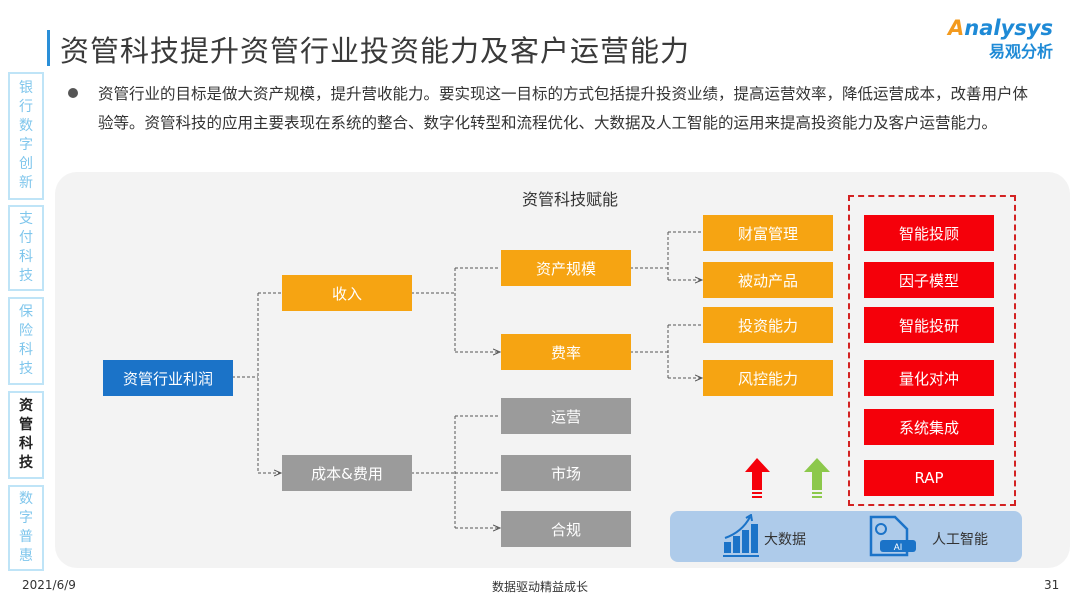 The width and height of the screenshot is (1080, 608). What do you see at coordinates (960, 540) in the screenshot?
I see `ai-label: 人工智能` at bounding box center [960, 540].